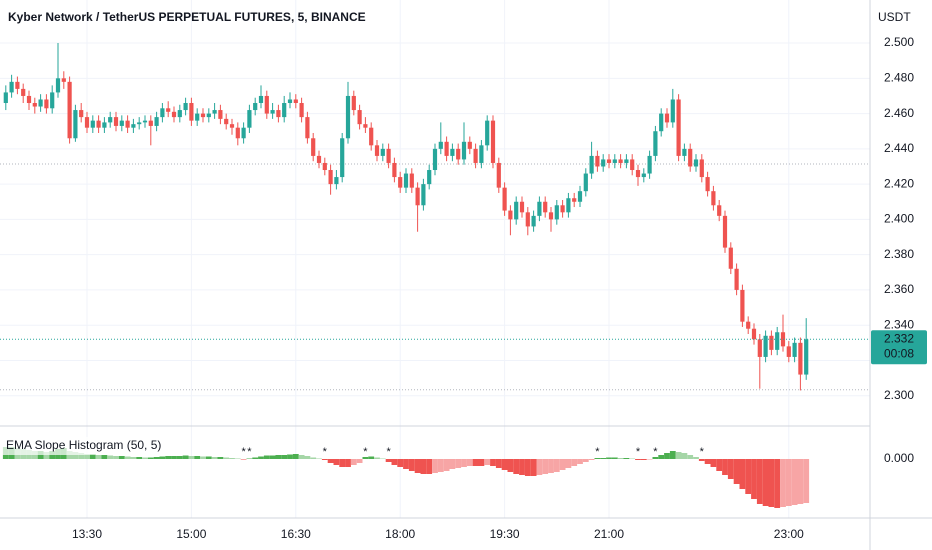 Image resolution: width=932 pixels, height=550 pixels. Describe the element at coordinates (899, 289) in the screenshot. I see `y-tick-label: 2.360` at that location.